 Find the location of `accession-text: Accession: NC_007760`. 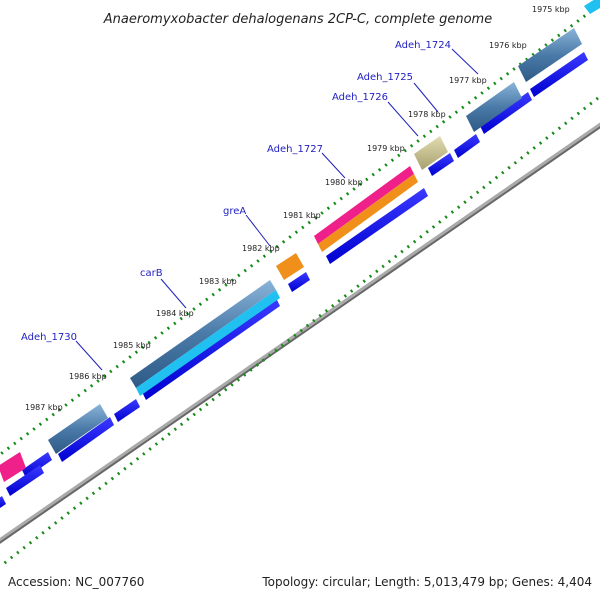

accession-text: Accession: NC_007760 is located at coordinates (76, 582).